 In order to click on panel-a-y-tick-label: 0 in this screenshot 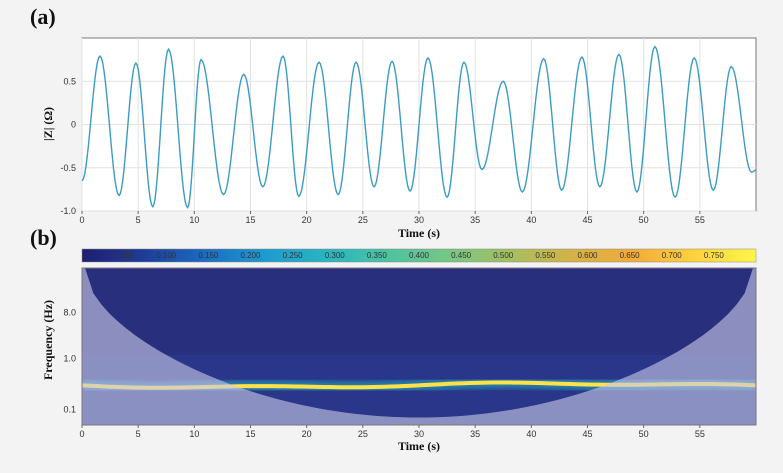, I will do `click(73, 125)`.